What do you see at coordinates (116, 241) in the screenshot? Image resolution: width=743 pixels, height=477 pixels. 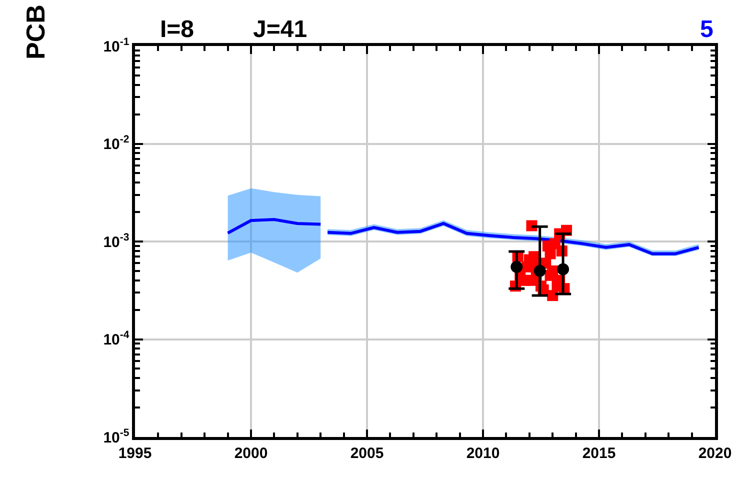 I see `y-tick-label: 10$^{-3}$` at bounding box center [116, 241].